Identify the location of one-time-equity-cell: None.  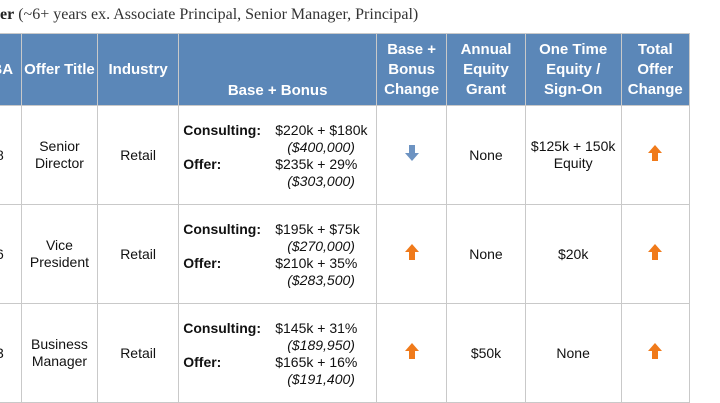
(573, 353).